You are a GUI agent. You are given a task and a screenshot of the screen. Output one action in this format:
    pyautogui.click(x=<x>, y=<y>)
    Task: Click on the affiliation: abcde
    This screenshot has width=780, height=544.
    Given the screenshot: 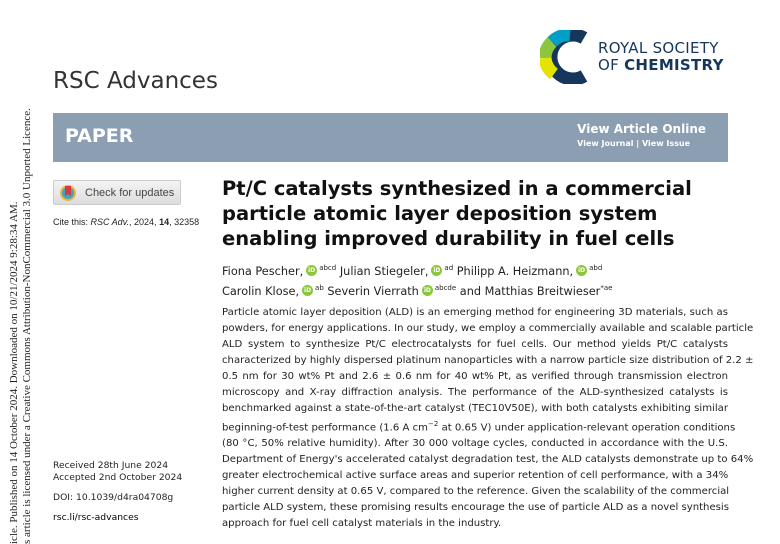 What is the action you would take?
    pyautogui.click(x=445, y=287)
    